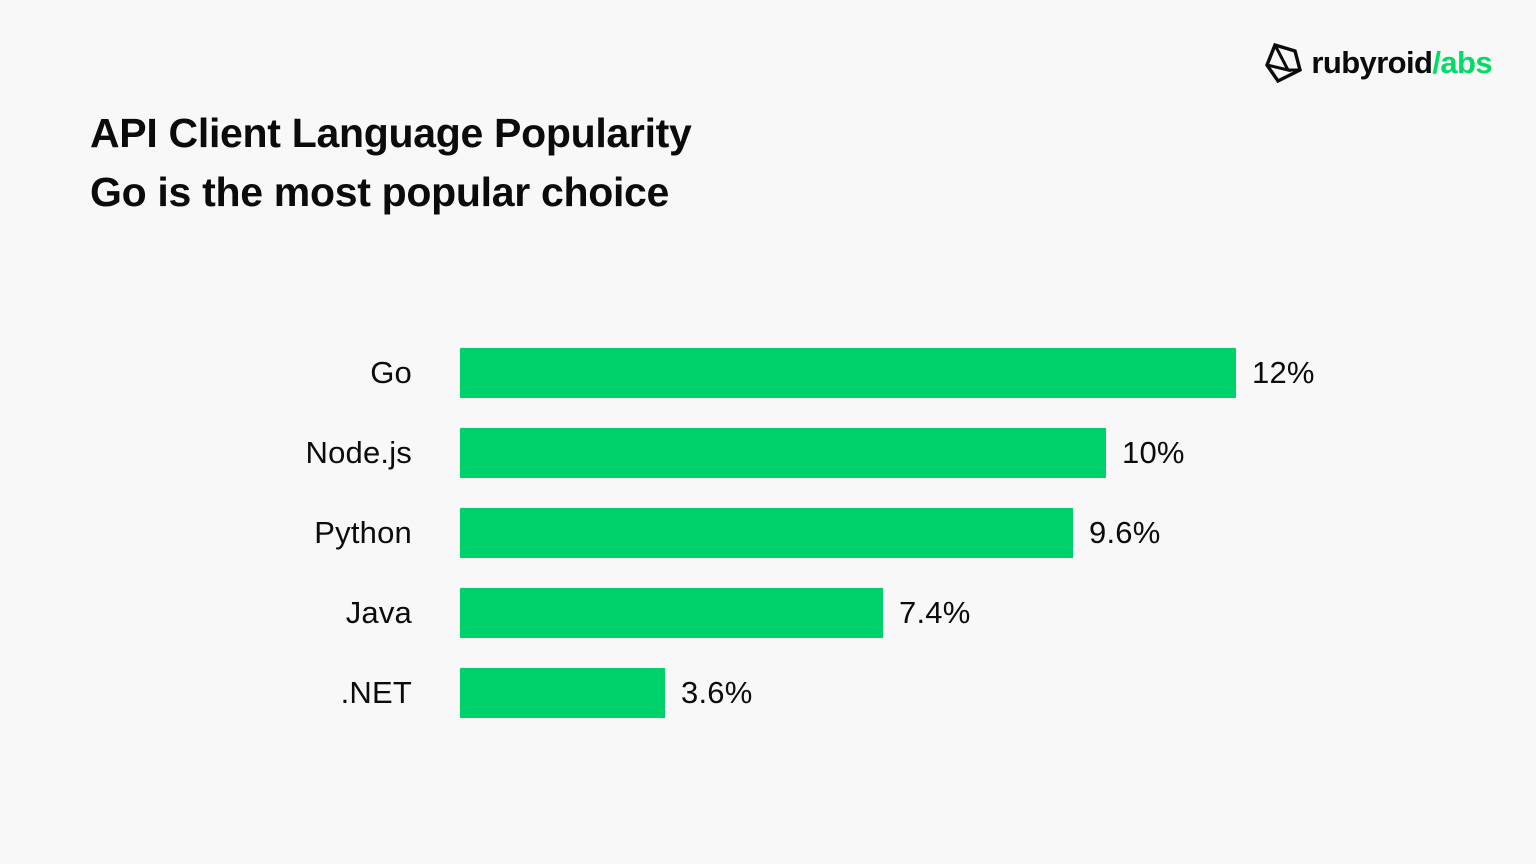  I want to click on gem-icon, so click(1284, 63).